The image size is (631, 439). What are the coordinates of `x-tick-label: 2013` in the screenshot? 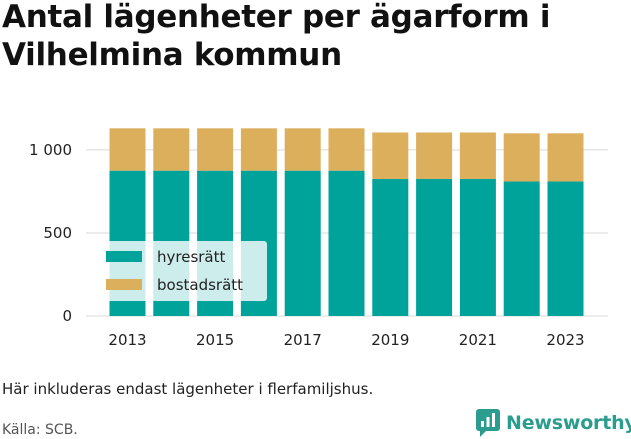 It's located at (127, 340).